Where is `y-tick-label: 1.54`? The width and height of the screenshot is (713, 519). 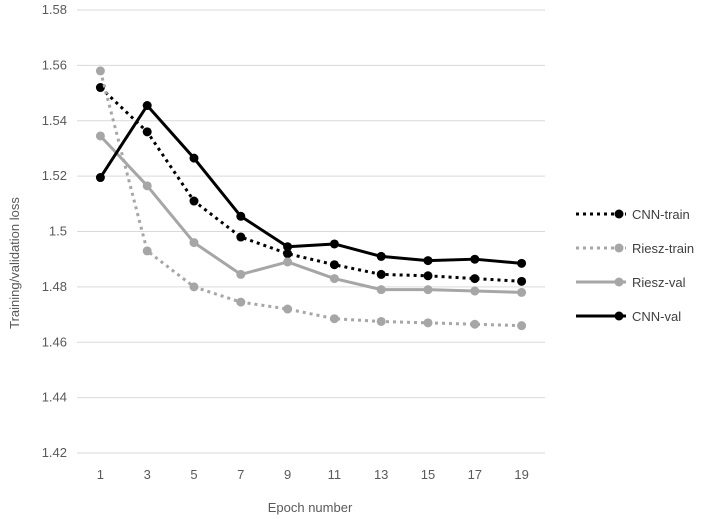 y-tick-label: 1.54 is located at coordinates (54, 120).